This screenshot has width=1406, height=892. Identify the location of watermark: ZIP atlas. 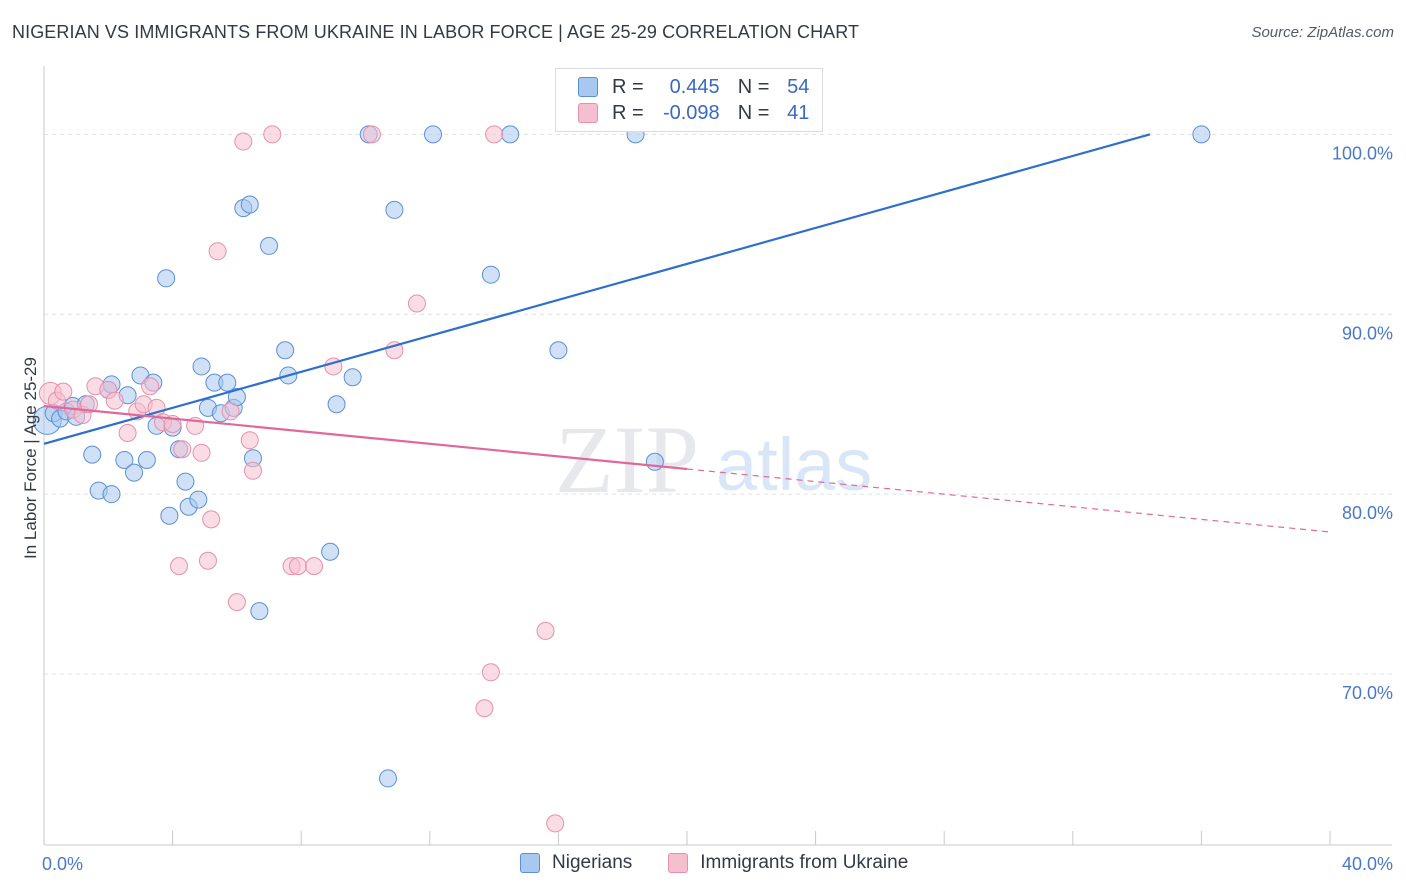
(713, 459).